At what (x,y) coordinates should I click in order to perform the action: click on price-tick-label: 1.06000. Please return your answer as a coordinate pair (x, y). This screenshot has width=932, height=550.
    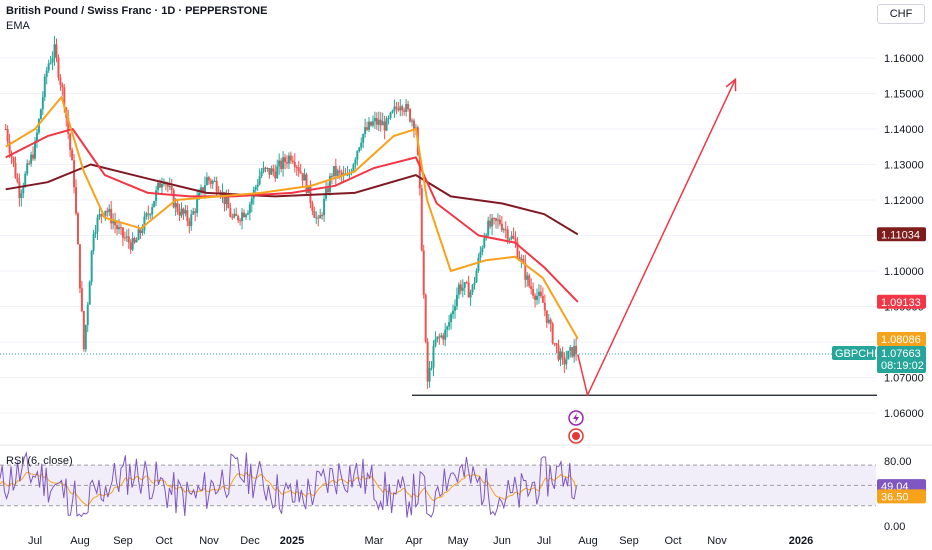
    Looking at the image, I should click on (904, 414).